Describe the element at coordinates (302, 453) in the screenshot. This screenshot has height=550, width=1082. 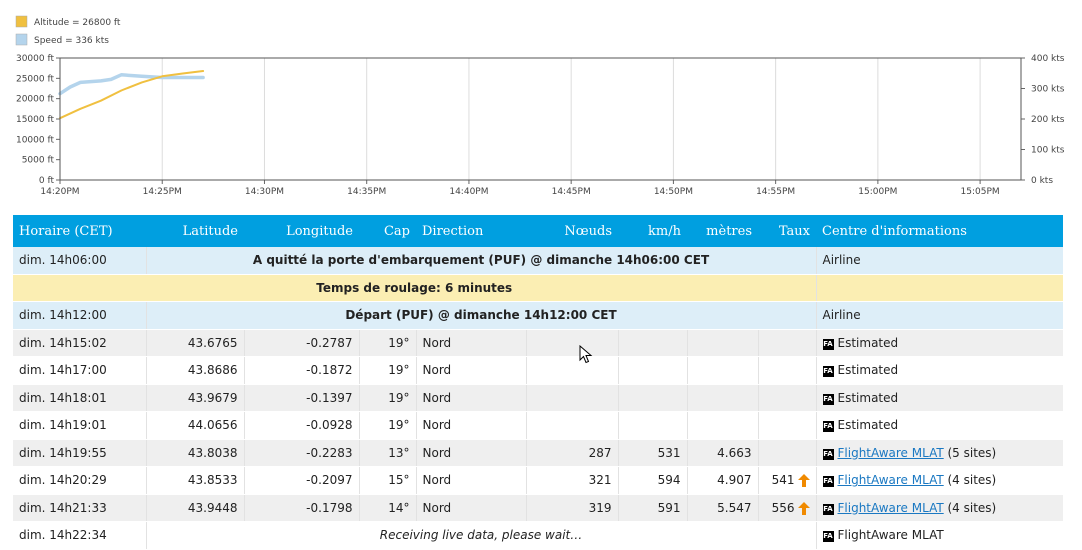
I see `longitude-cell: -0.2283` at that location.